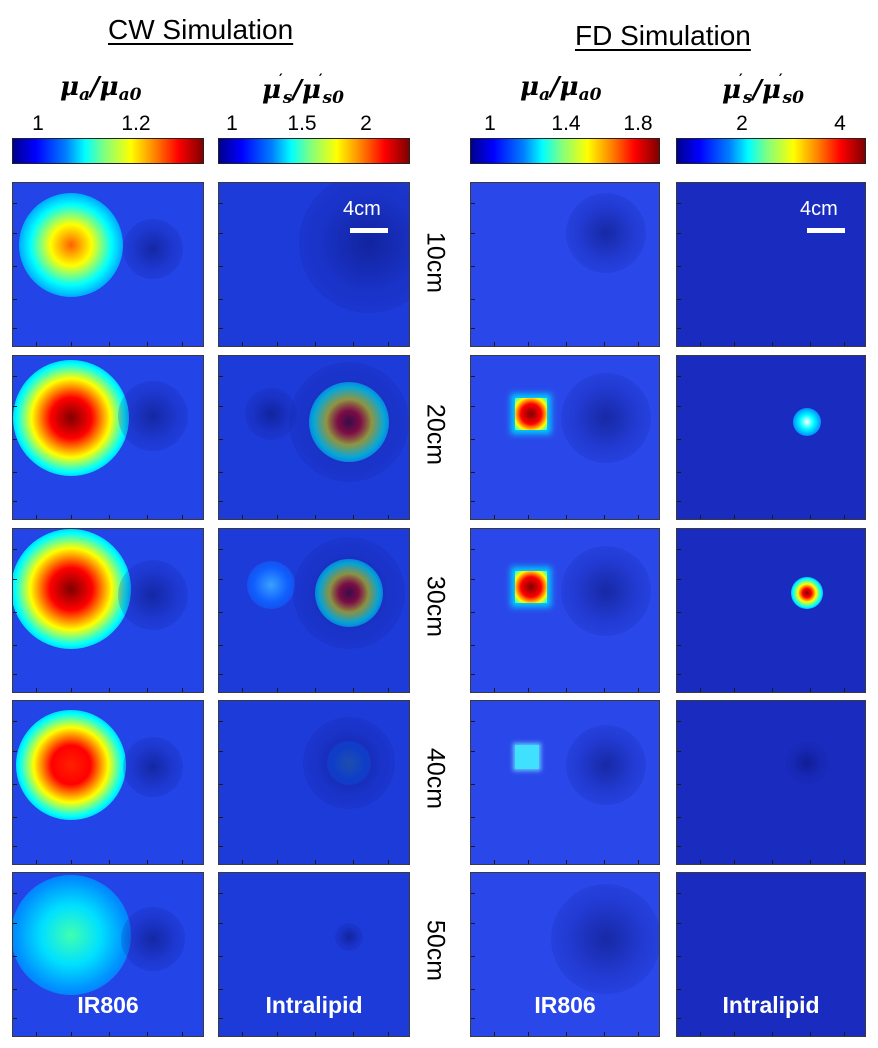 The image size is (878, 1048). What do you see at coordinates (38, 123) in the screenshot?
I see `tick-label: 1` at bounding box center [38, 123].